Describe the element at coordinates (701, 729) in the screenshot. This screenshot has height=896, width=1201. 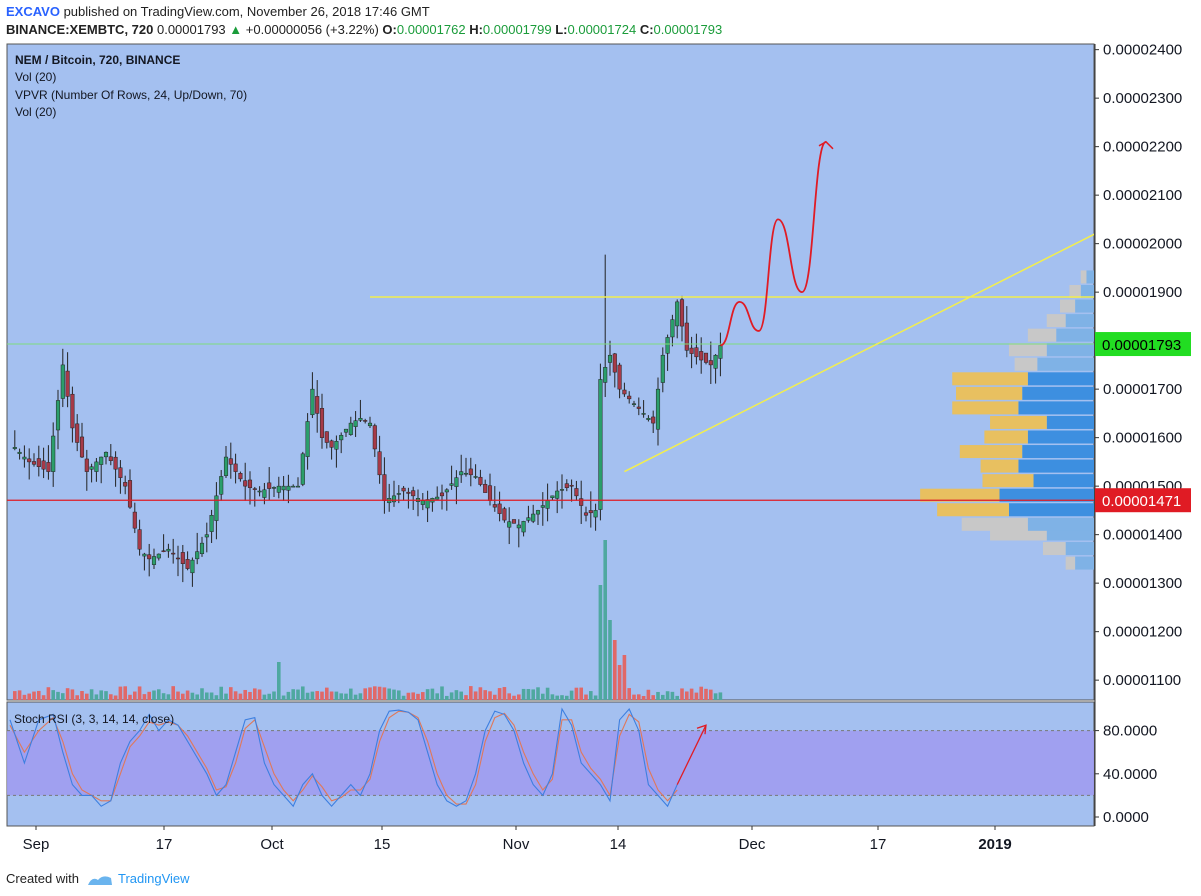
I see `stoch-arrow-head-icon` at that location.